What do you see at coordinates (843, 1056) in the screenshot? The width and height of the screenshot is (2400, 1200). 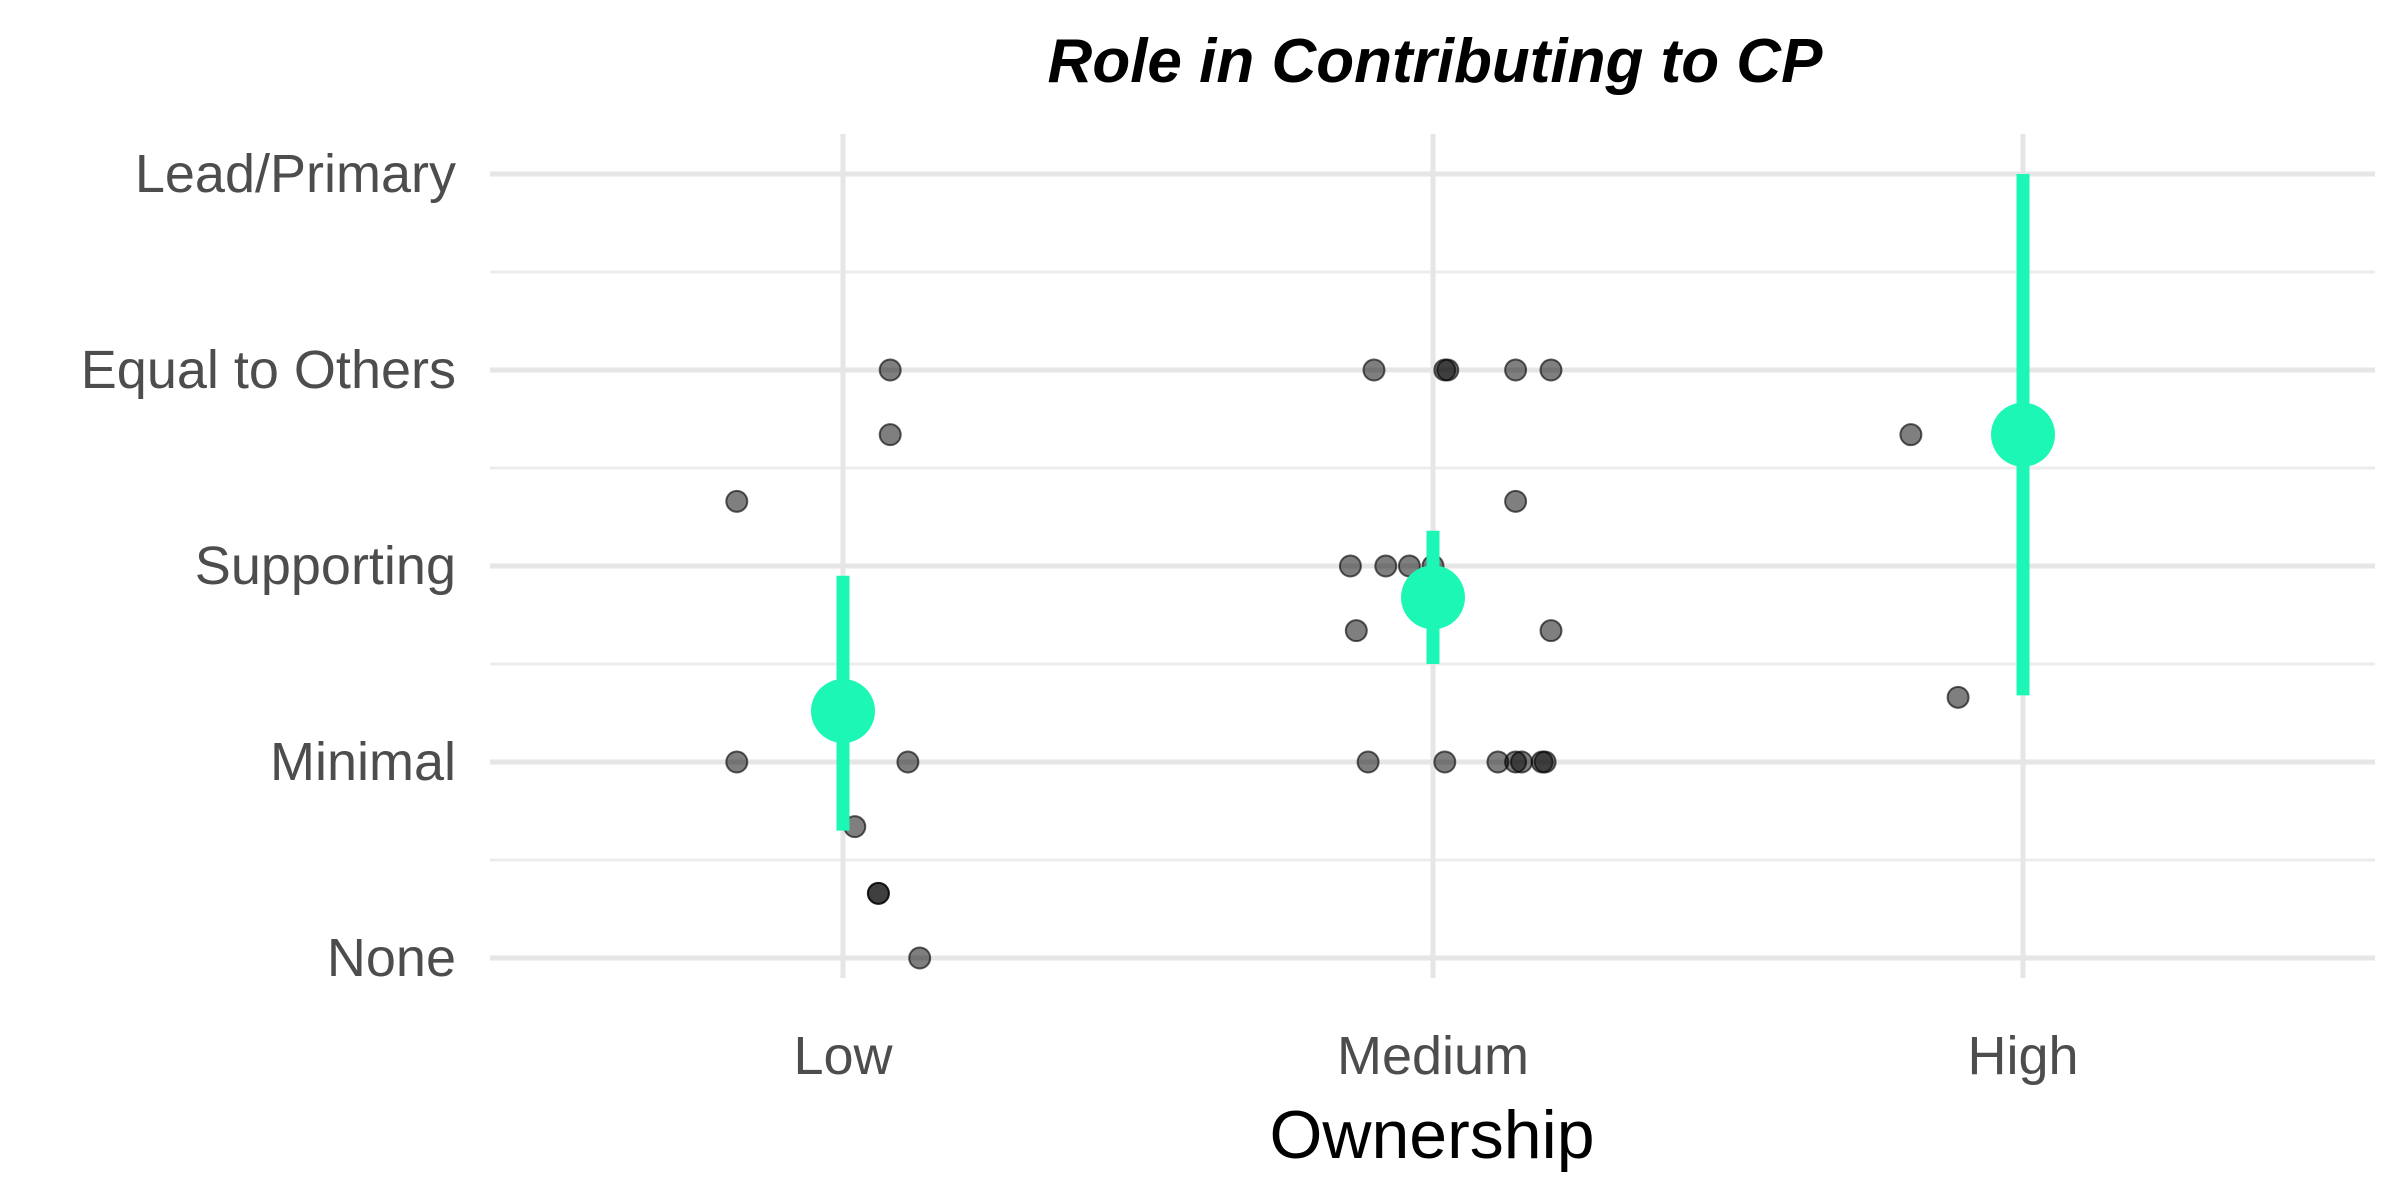 I see `x-axis-tick-label: Low` at bounding box center [843, 1056].